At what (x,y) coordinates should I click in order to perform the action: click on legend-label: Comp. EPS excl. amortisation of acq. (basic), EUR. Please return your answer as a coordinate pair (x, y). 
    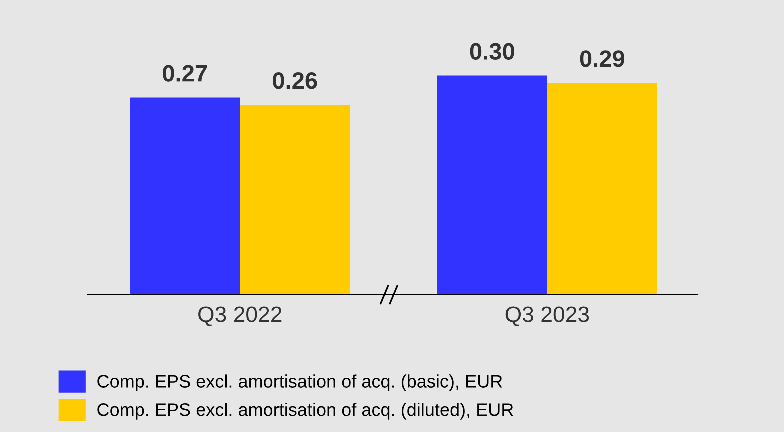
    Looking at the image, I should click on (300, 383).